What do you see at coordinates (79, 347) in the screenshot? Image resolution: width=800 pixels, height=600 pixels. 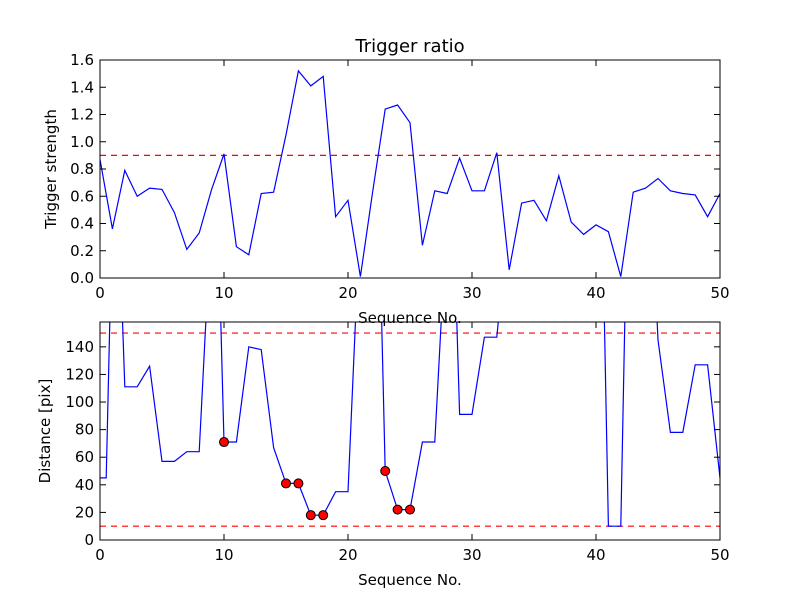 I see `bottom-y-tick-label: 140` at bounding box center [79, 347].